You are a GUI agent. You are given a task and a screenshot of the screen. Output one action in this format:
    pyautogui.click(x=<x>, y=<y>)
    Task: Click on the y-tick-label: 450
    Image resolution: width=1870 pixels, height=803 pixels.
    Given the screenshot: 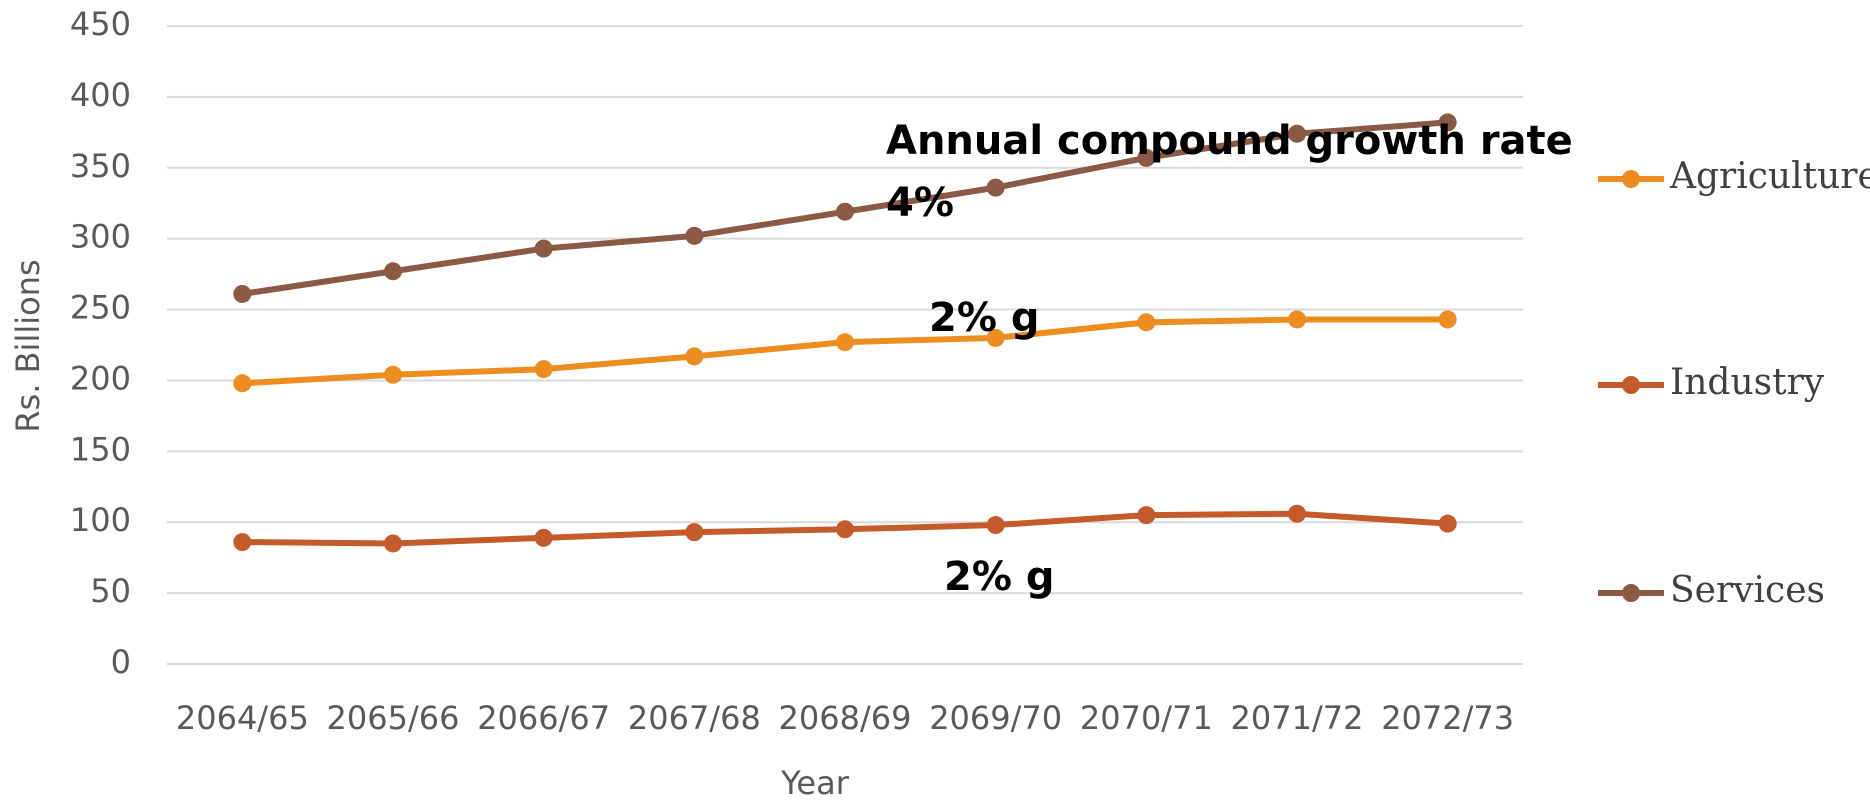 What is the action you would take?
    pyautogui.click(x=100, y=24)
    